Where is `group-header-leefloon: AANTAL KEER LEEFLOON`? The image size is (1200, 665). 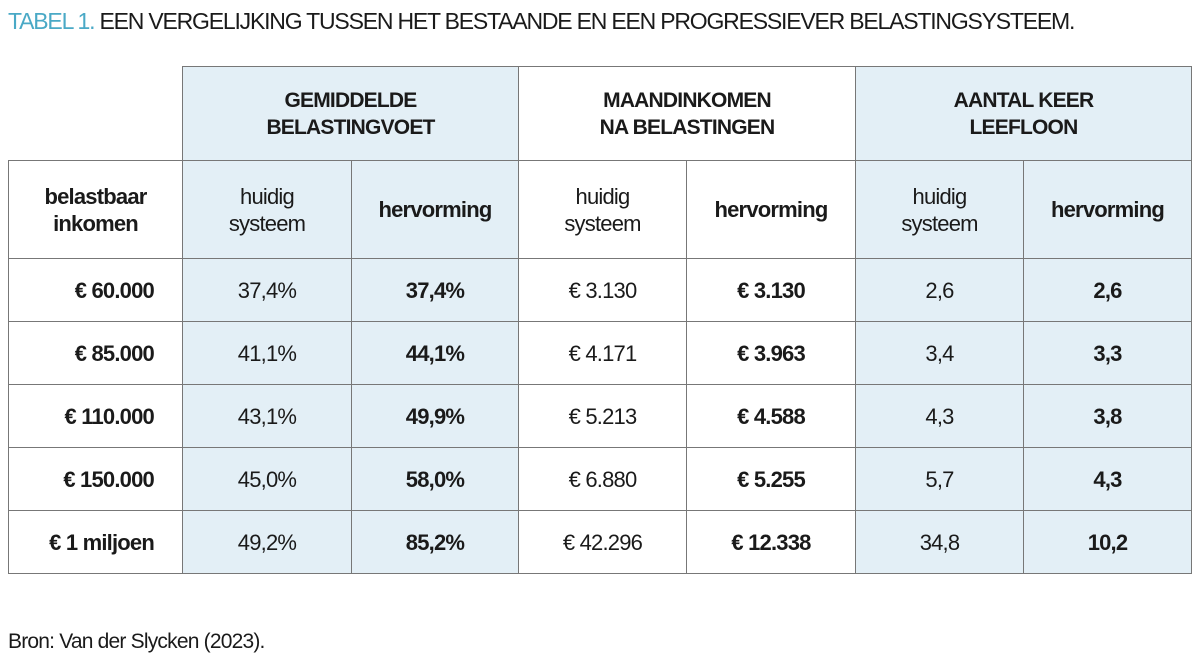
group-header-leefloon: AANTAL KEER LEEFLOON is located at coordinates (1023, 113).